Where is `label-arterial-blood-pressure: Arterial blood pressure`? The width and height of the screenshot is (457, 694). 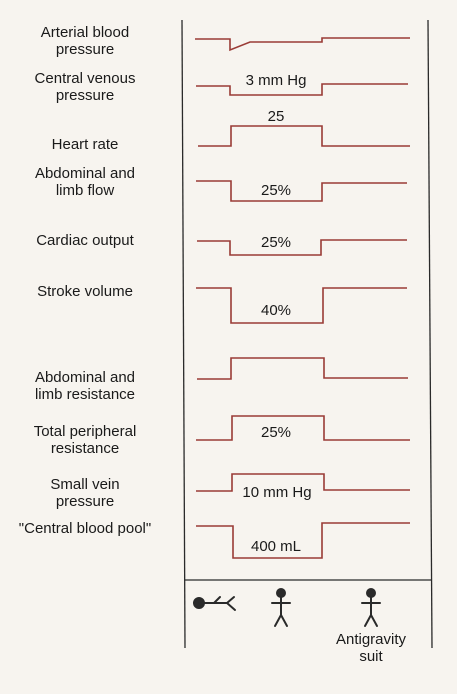 label-arterial-blood-pressure: Arterial blood pressure is located at coordinates (85, 41).